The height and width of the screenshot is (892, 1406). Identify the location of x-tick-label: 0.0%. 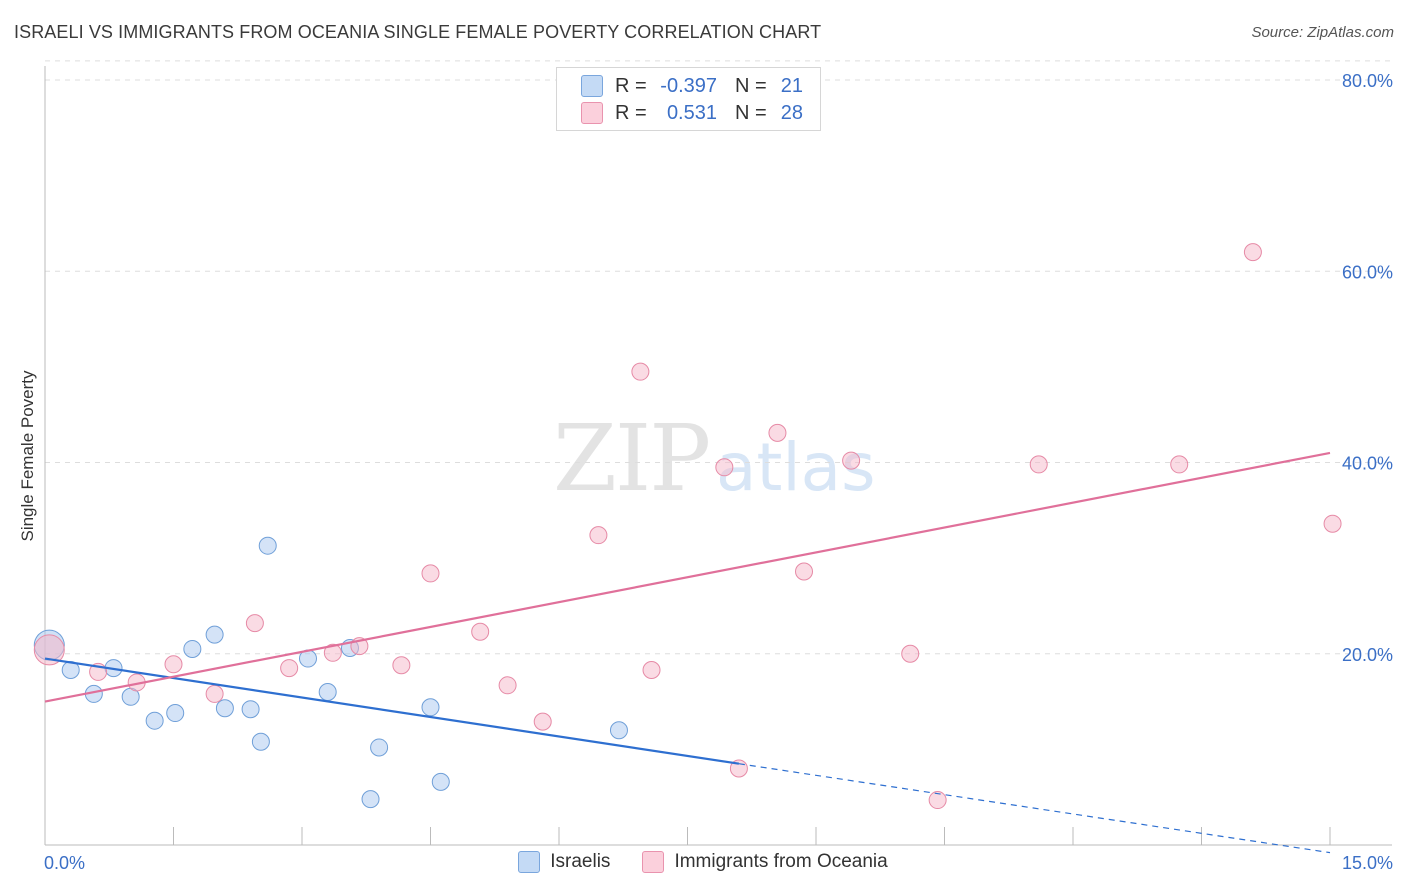
(64, 863).